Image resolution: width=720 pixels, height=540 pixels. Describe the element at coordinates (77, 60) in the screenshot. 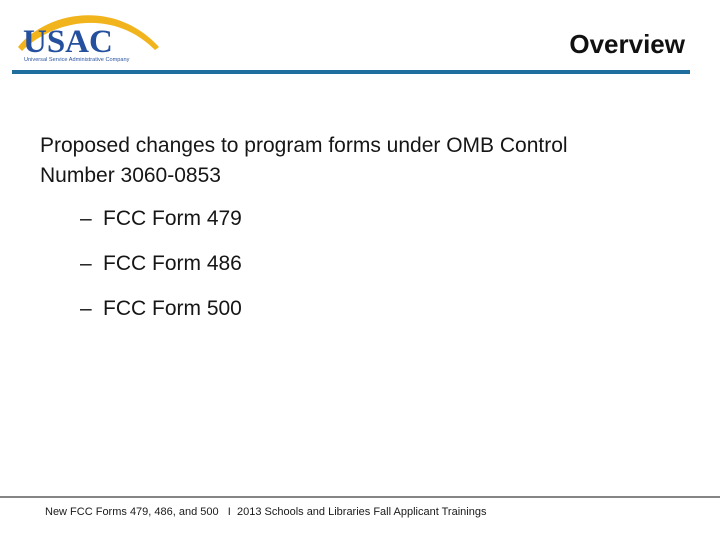

I see `logo-tagline: Universal Service Administrative Company` at that location.